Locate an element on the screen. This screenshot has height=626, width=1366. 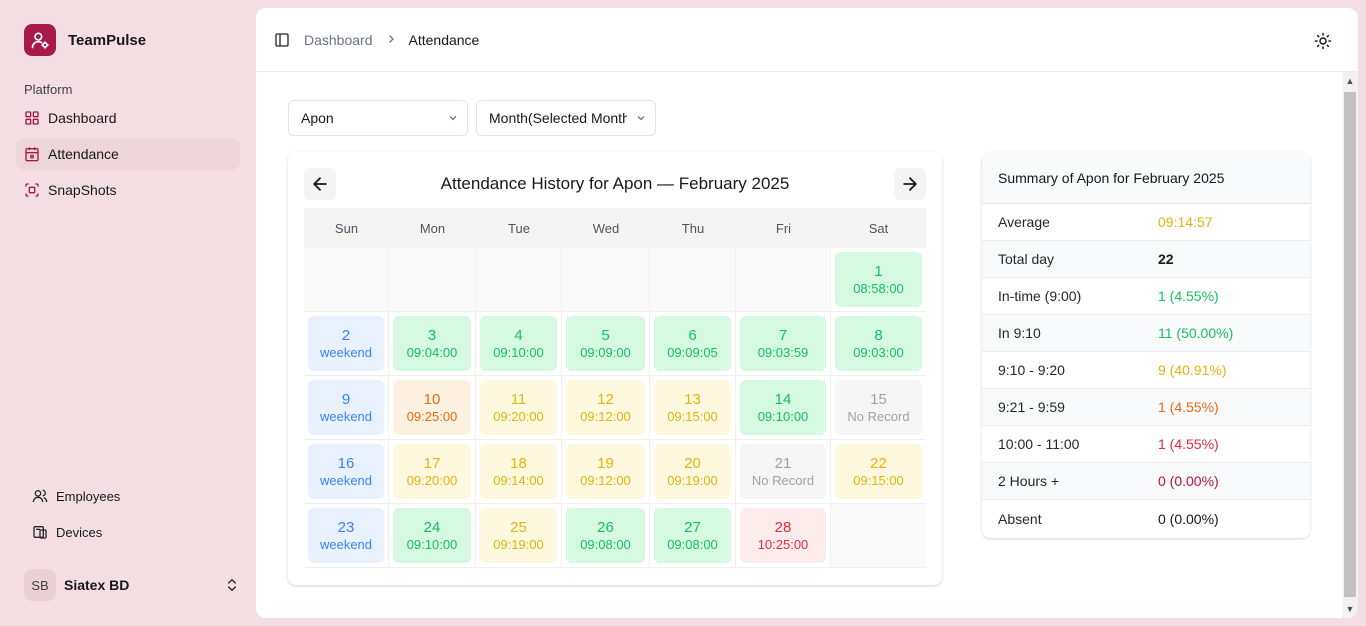
chevron-right-icon is located at coordinates (391, 40).